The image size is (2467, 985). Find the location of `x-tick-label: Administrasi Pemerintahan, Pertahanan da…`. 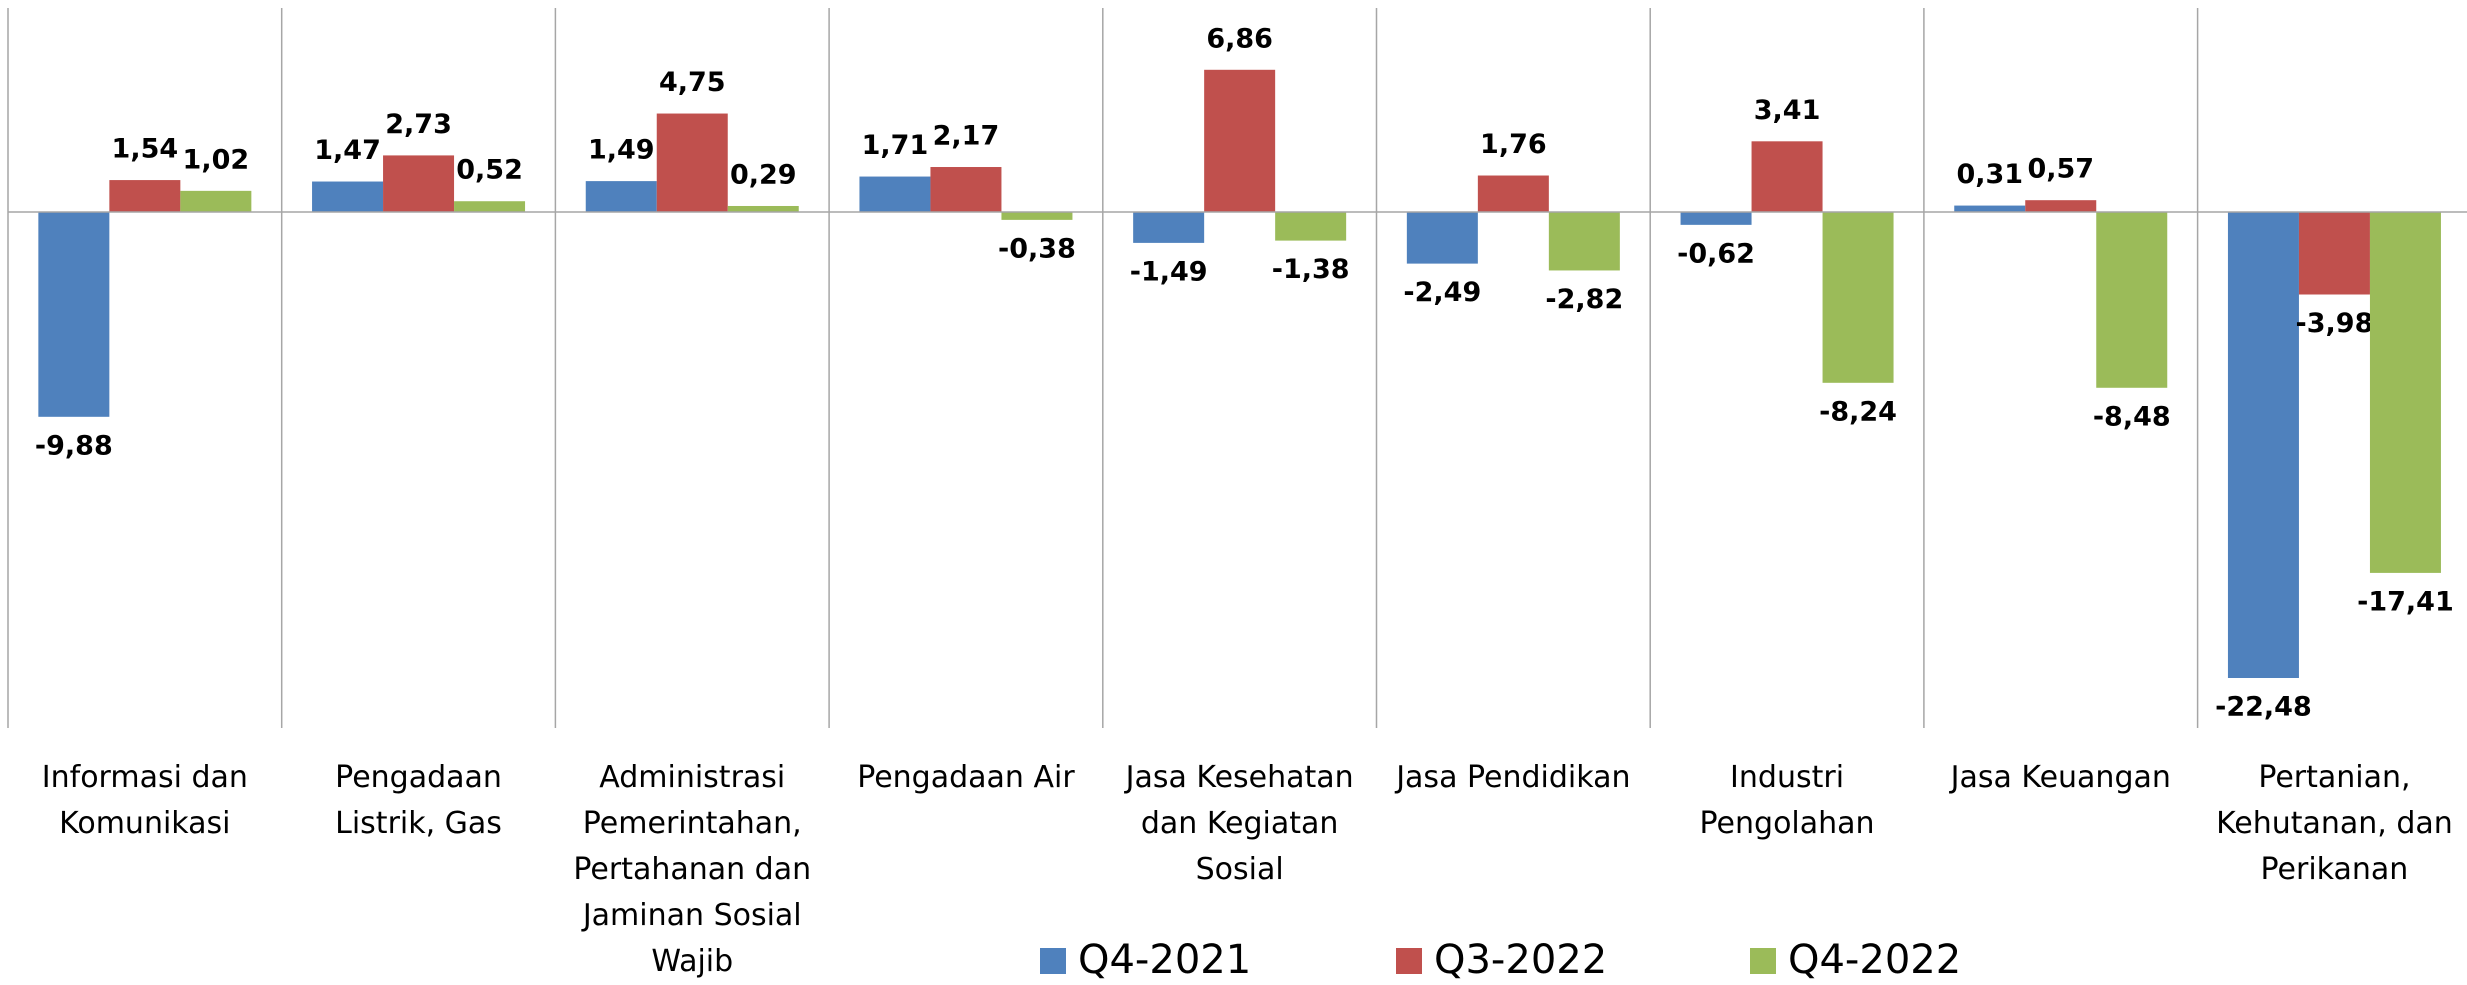

x-tick-label: Administrasi Pemerintahan, Pertahanan da… is located at coordinates (692, 869).